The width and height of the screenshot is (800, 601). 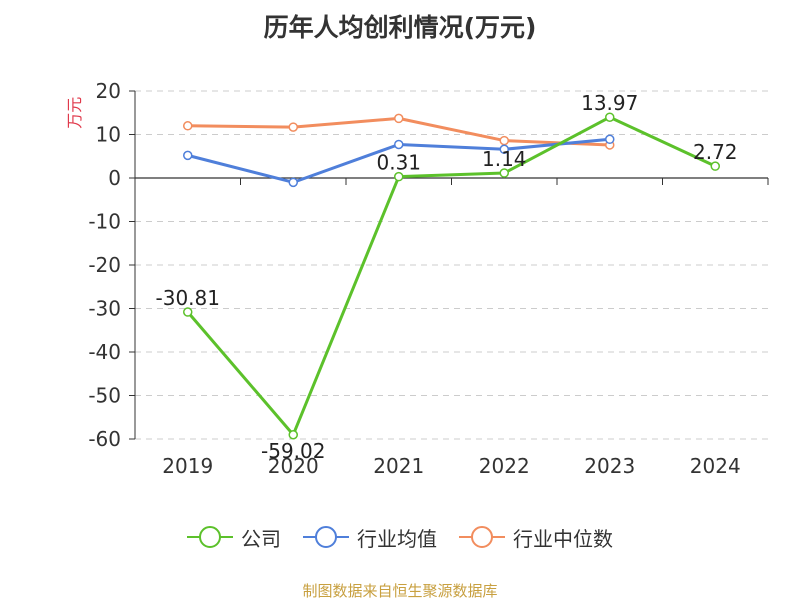 I want to click on y-tick-label: -40, so click(x=104, y=352).